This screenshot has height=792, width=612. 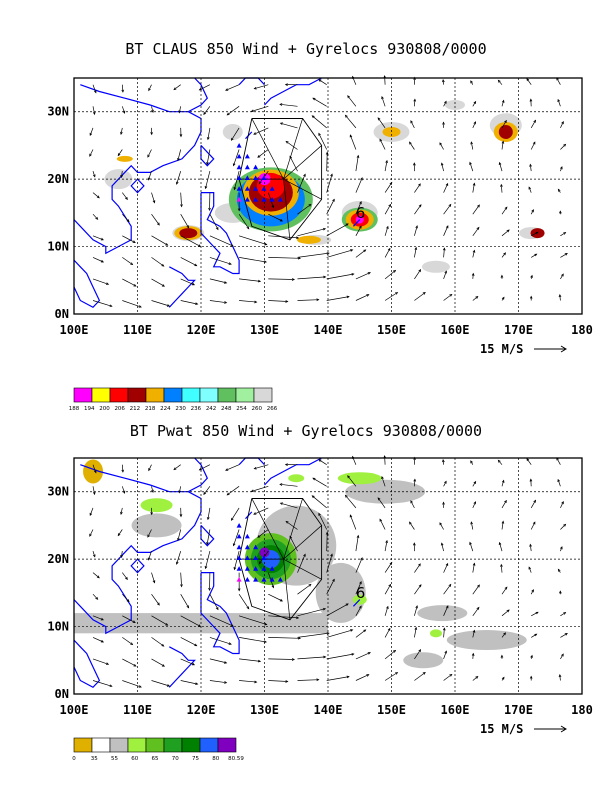 I want to click on wind-scale-arrowhead, so click(x=563, y=349).